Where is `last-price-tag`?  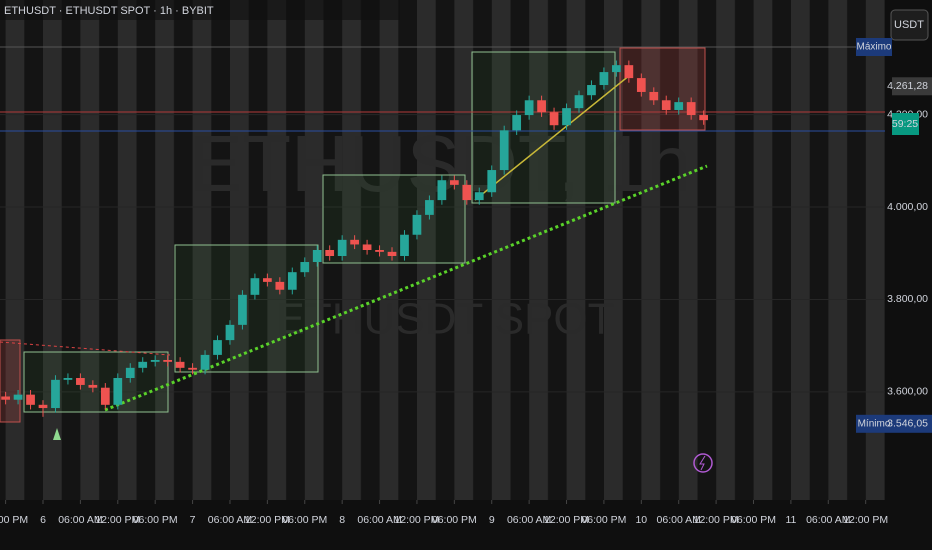
last-price-tag is located at coordinates (912, 86).